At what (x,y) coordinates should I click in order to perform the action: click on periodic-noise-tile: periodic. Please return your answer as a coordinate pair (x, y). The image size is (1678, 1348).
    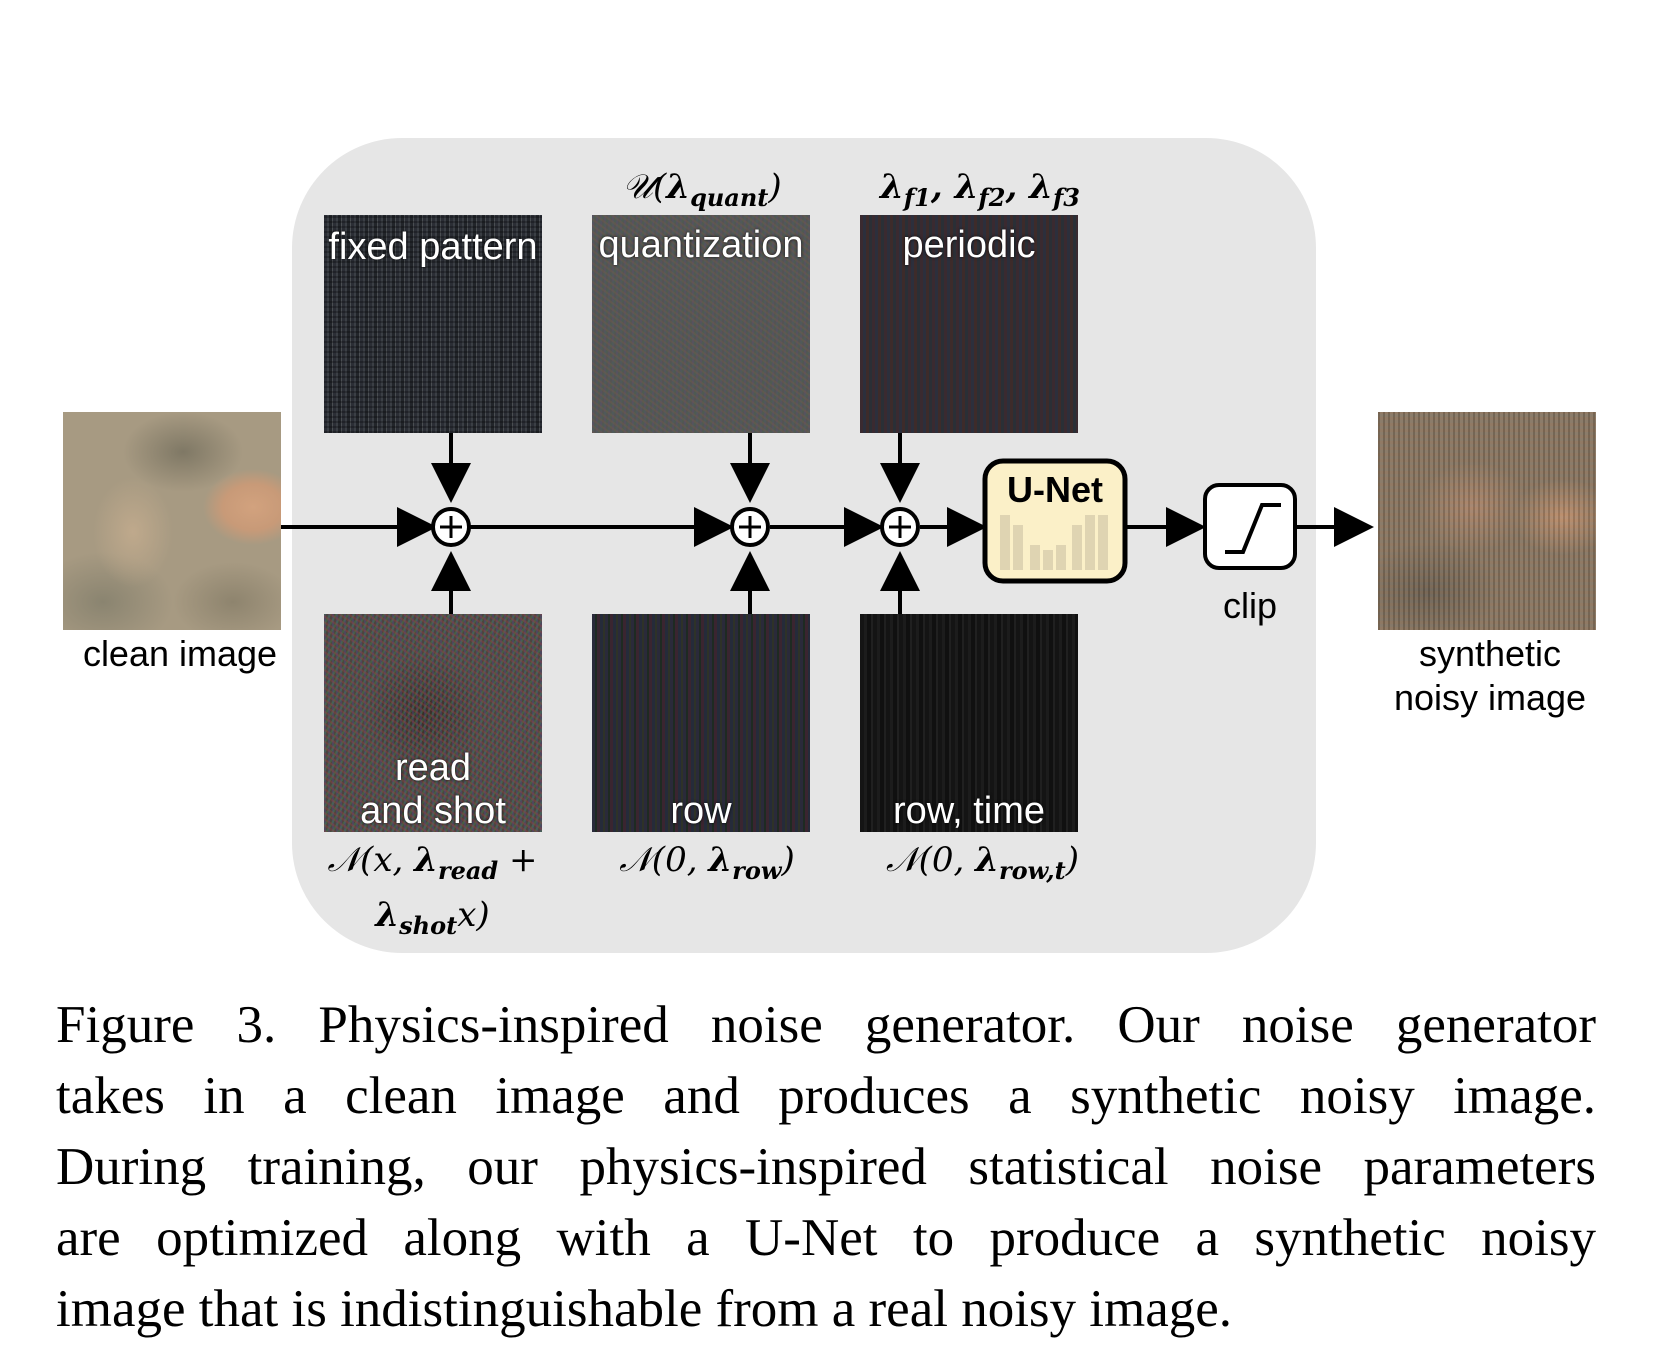
    Looking at the image, I should click on (969, 324).